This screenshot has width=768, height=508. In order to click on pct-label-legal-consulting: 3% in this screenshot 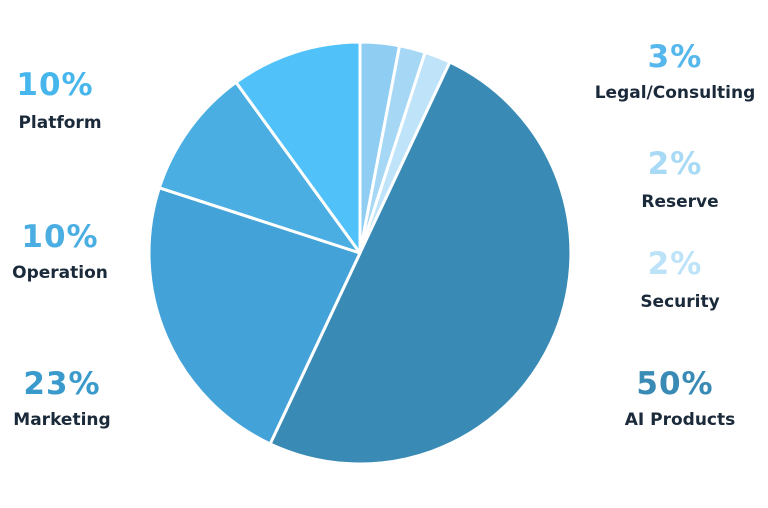, I will do `click(675, 57)`.